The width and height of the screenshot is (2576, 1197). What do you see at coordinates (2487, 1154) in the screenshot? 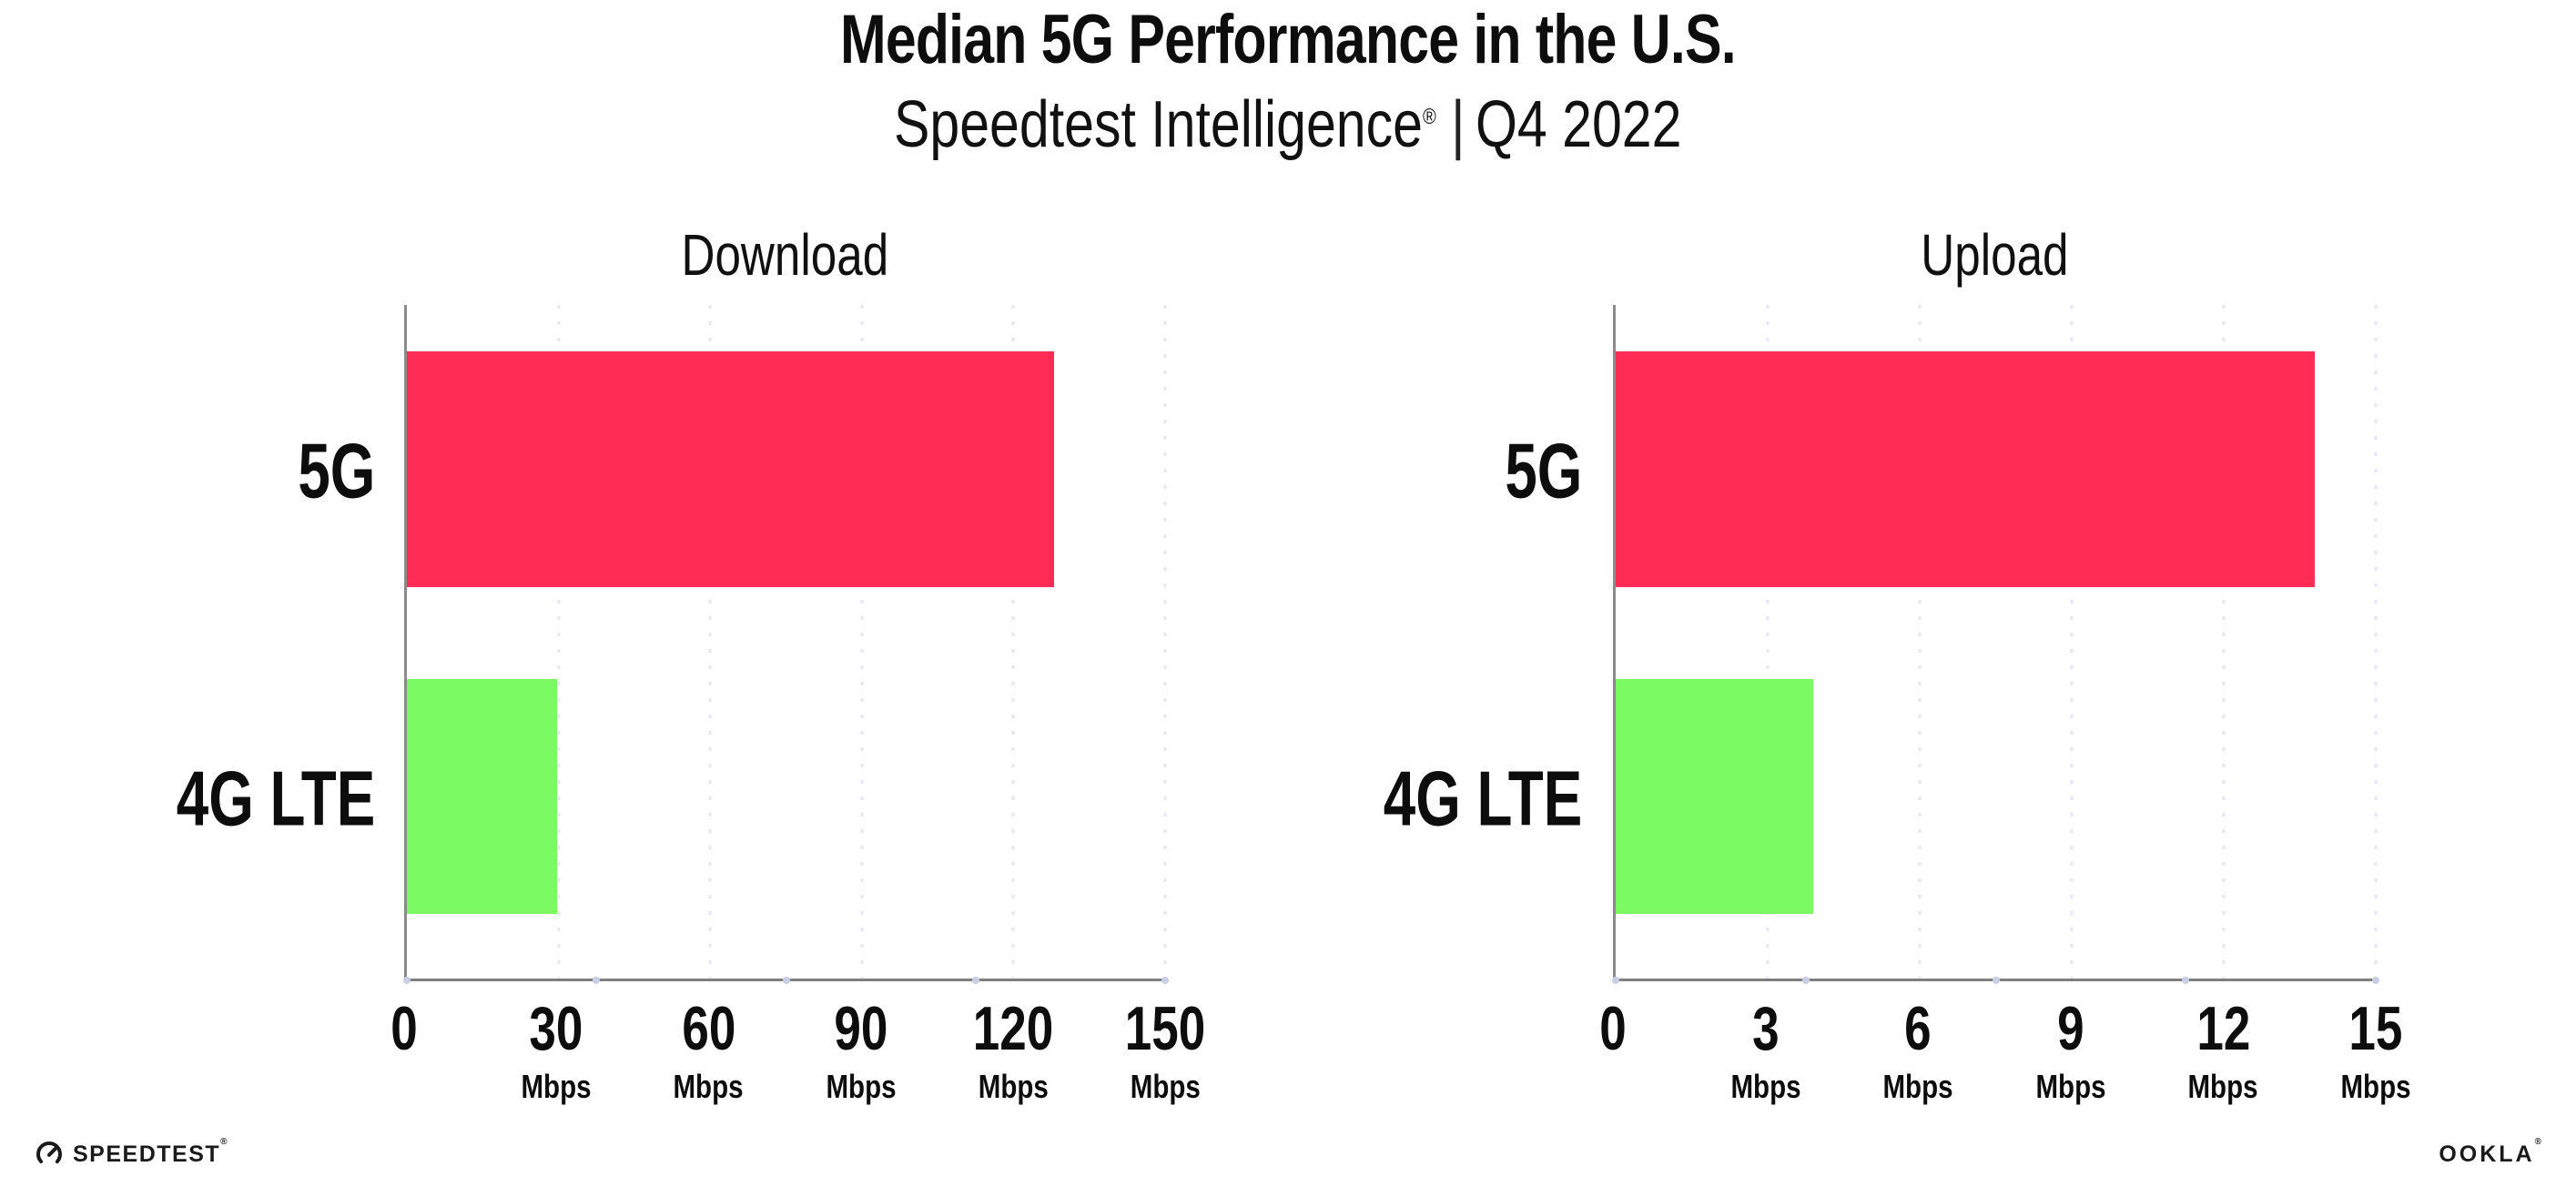
I see `ookla-wordmark-text: OOKLA` at bounding box center [2487, 1154].